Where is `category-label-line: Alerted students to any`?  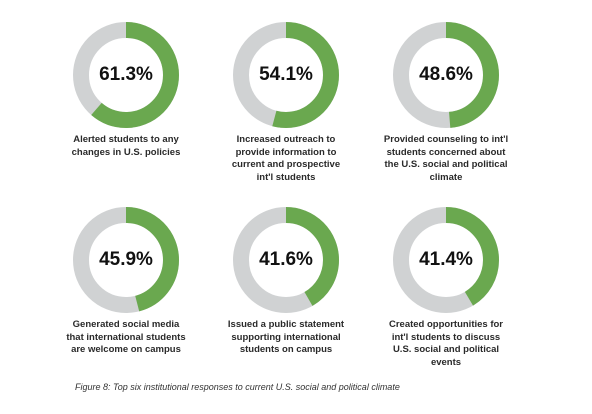
category-label-line: Alerted students to any is located at coordinates (126, 139).